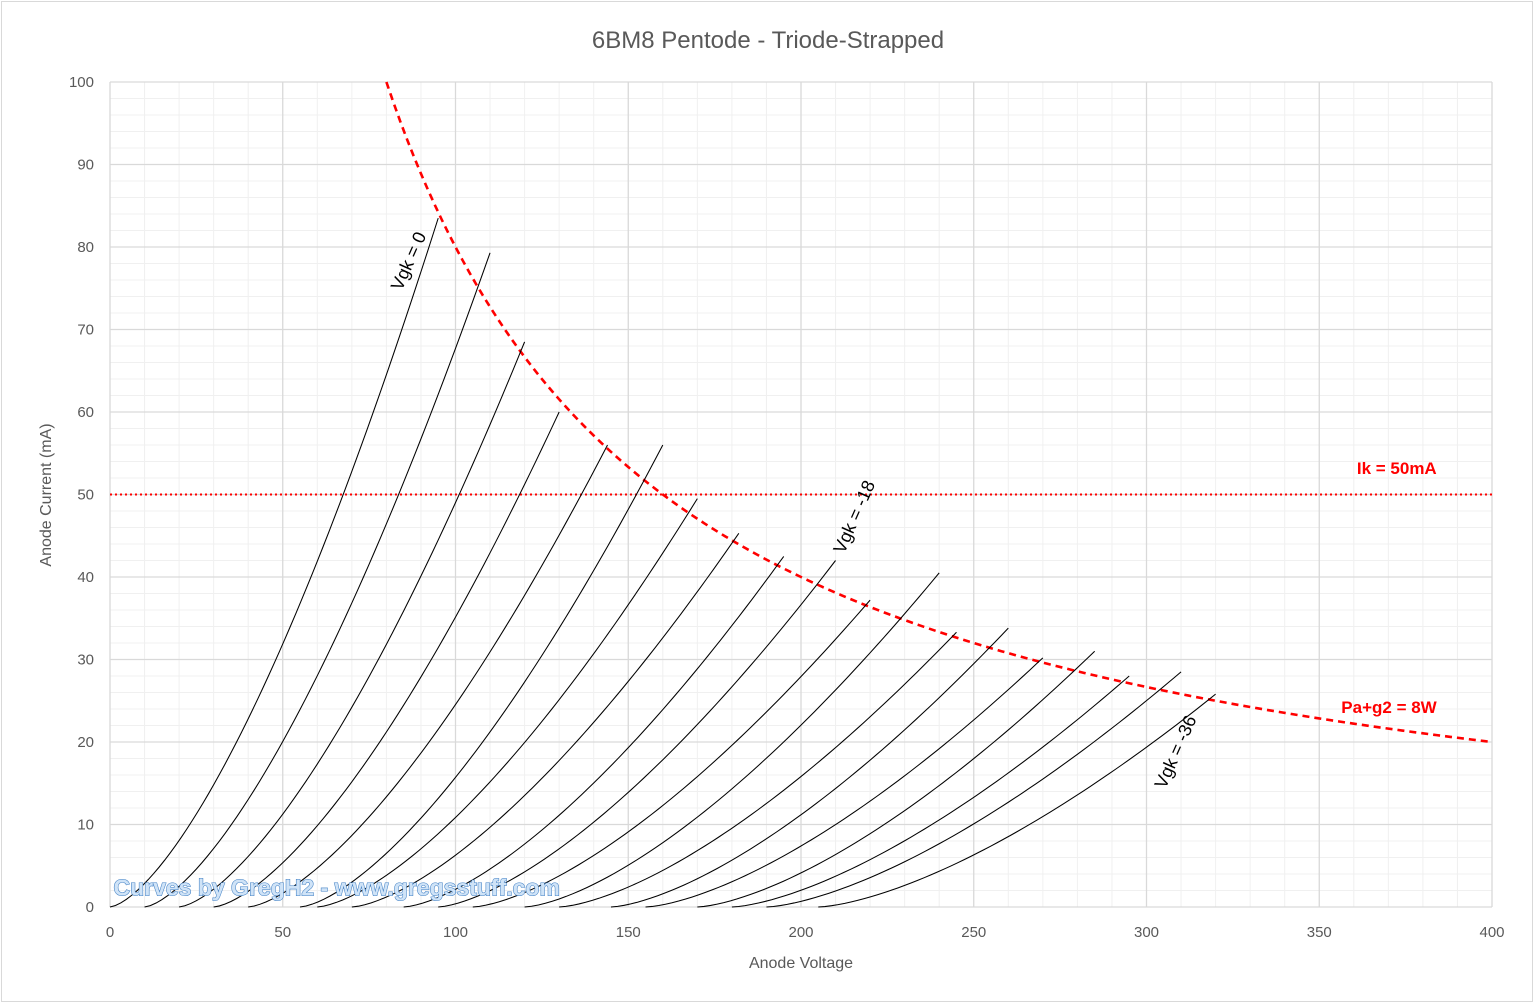  Describe the element at coordinates (85, 742) in the screenshot. I see `y-tick-label: 20` at that location.